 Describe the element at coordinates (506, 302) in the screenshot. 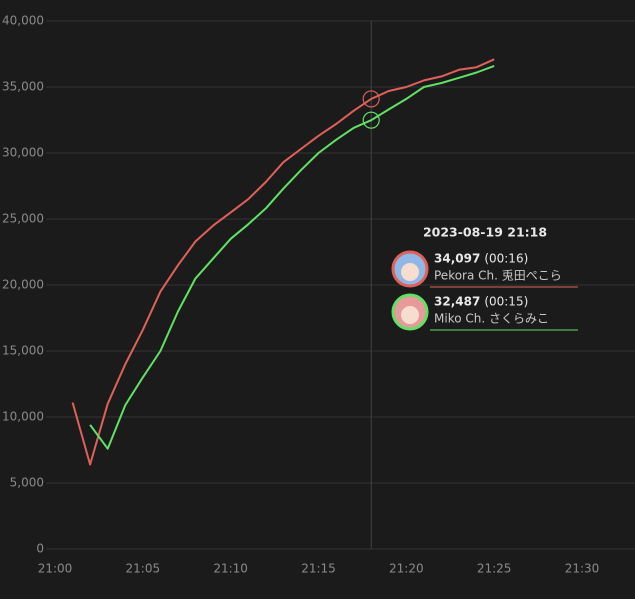

I see `tooltip-note: (00:15)` at that location.